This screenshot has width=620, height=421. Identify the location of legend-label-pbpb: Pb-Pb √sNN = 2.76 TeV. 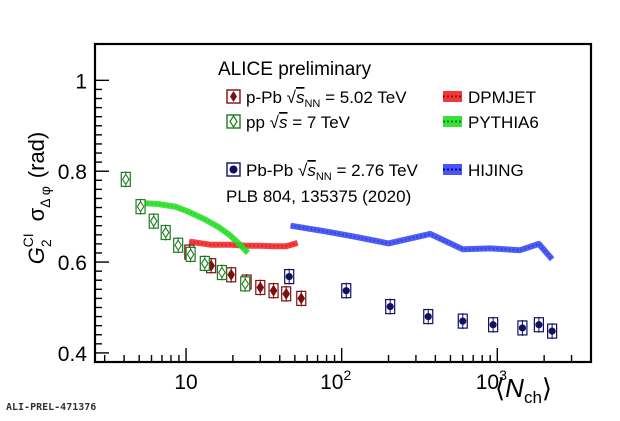
(332, 172).